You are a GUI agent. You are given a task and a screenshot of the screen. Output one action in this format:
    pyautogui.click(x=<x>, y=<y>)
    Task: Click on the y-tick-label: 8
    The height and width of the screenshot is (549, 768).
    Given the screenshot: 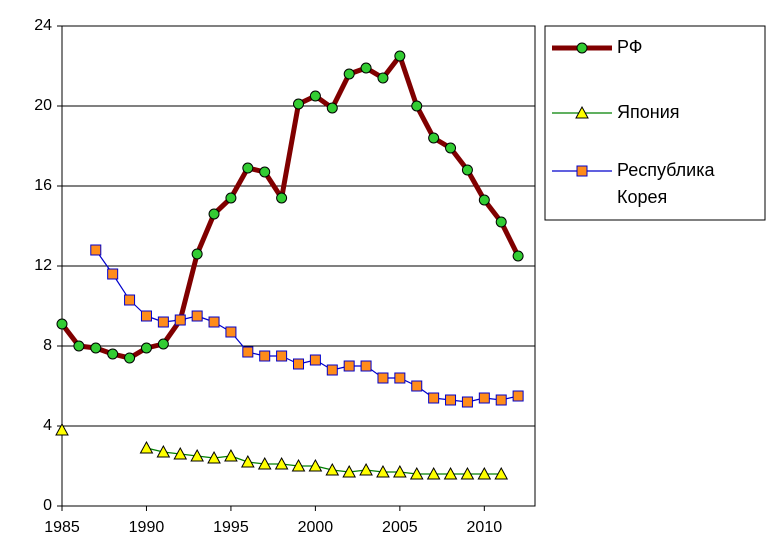 What is the action you would take?
    pyautogui.click(x=47, y=345)
    